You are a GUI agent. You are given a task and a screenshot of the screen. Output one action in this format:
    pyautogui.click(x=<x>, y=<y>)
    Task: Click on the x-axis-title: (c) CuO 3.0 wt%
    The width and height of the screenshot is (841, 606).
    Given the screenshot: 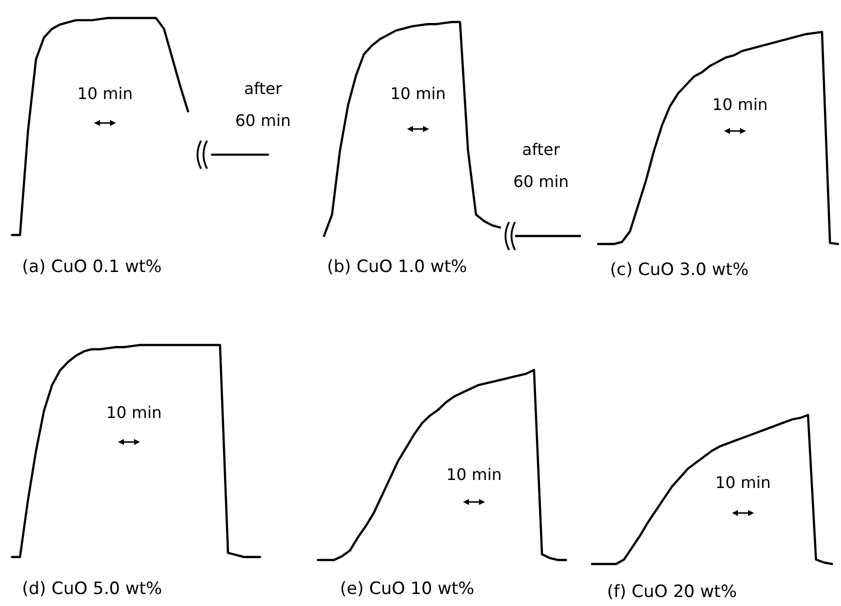 What is the action you would take?
    pyautogui.click(x=679, y=270)
    